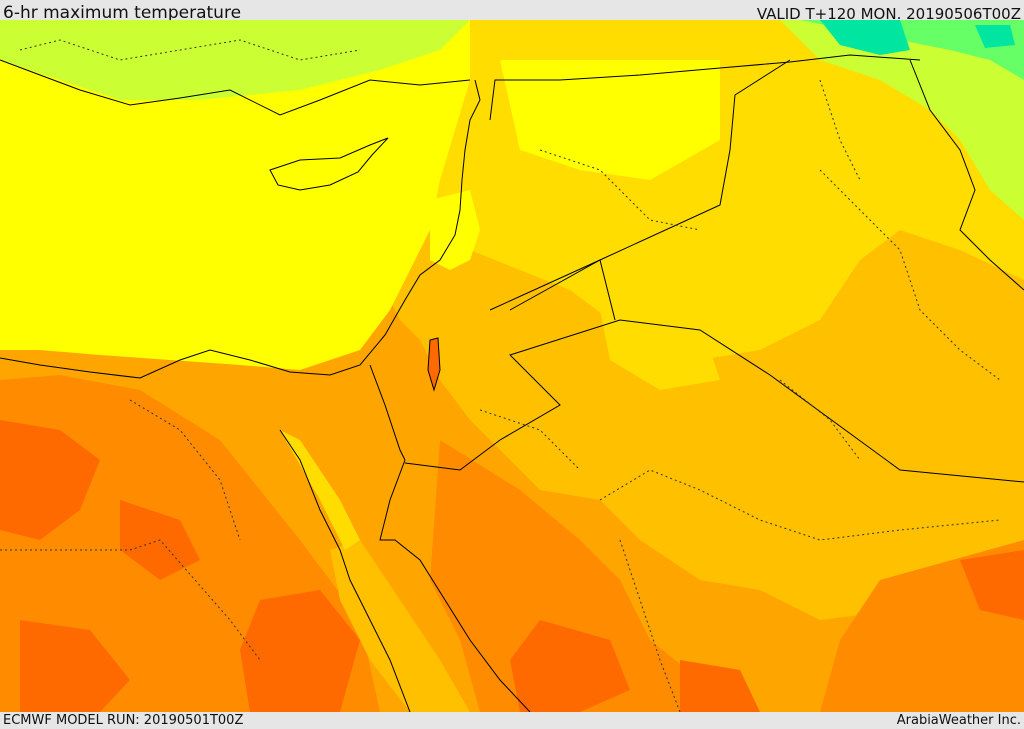  Describe the element at coordinates (865, 37) in the screenshot. I see `cold-layer` at that location.